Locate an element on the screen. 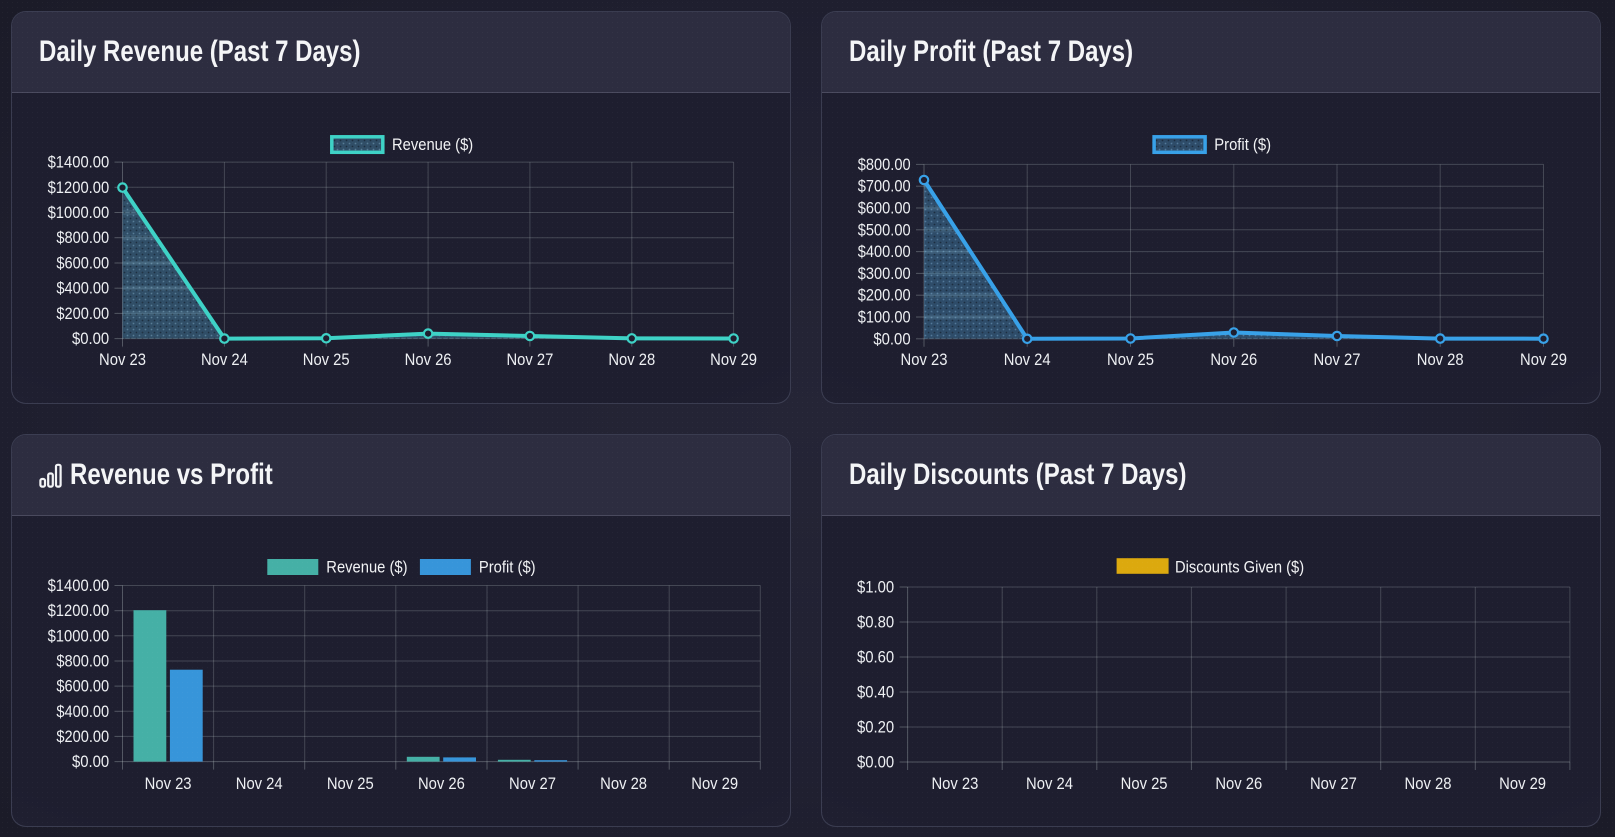 This screenshot has height=837, width=1615. svg-text: $100.00 is located at coordinates (884, 318).